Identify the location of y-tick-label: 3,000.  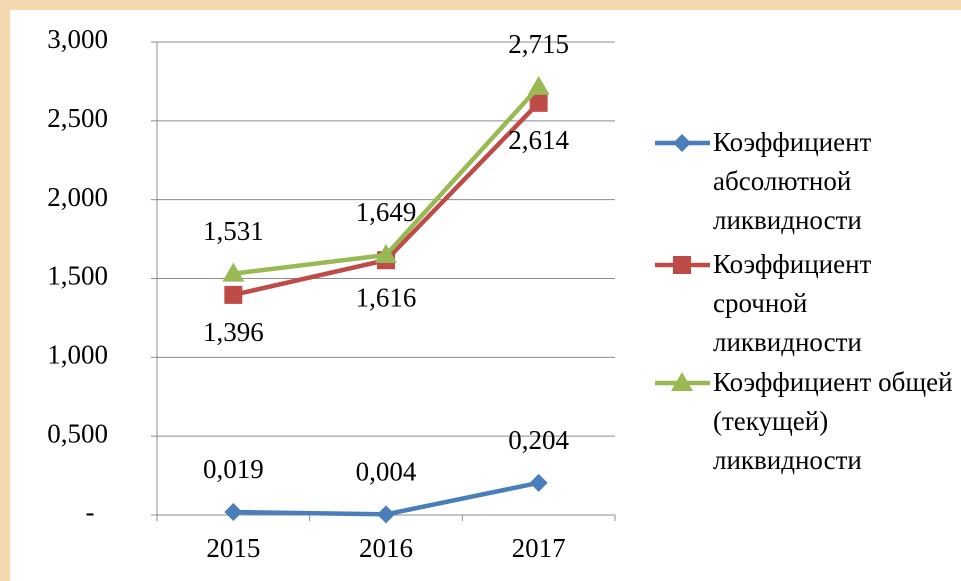
(77, 39).